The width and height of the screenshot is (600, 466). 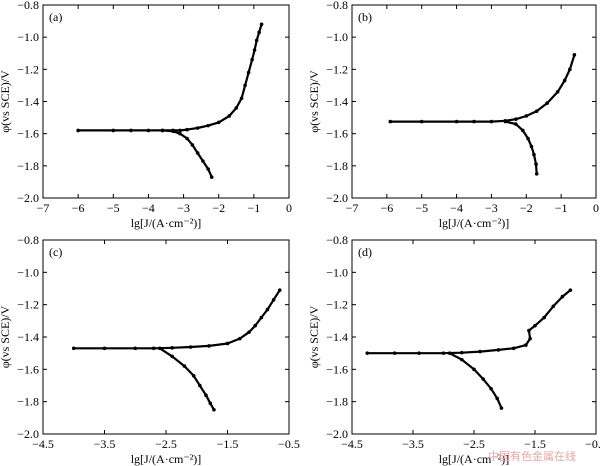 What do you see at coordinates (289, 444) in the screenshot?
I see `panel-2-x-tick-label: −0.5` at bounding box center [289, 444].